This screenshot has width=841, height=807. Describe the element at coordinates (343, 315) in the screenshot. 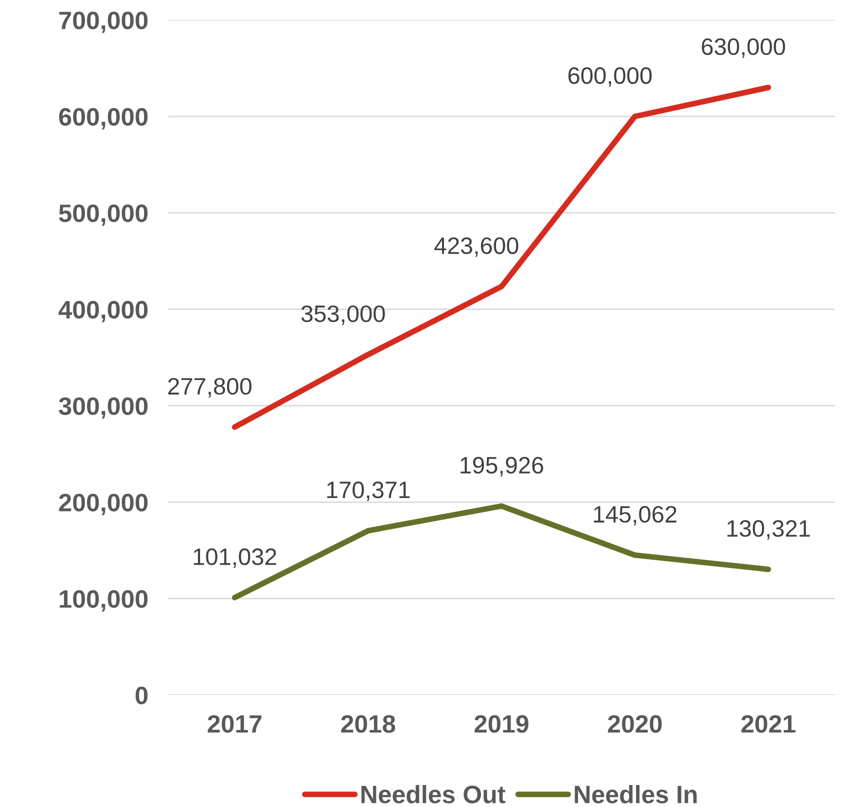

I see `data-label: 353,000` at that location.